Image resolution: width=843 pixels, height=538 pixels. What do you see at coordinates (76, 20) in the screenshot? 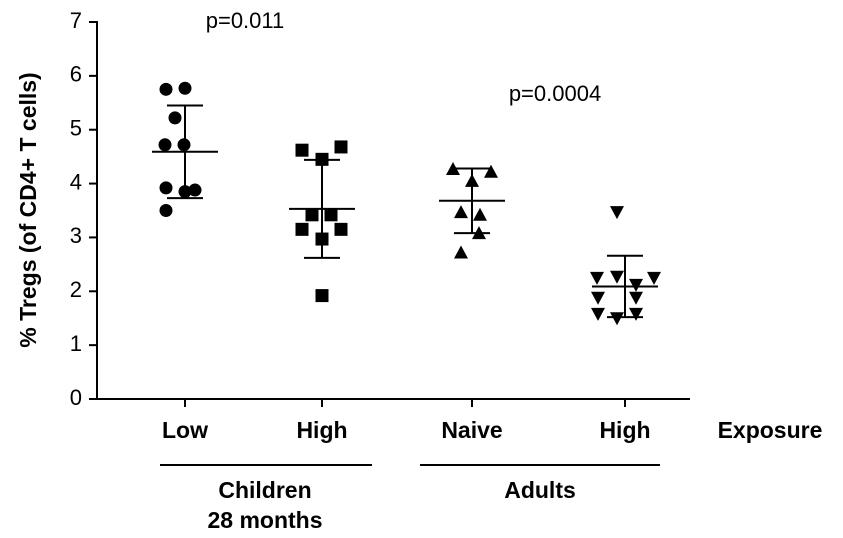
I see `y-tick-label: 7` at bounding box center [76, 20].